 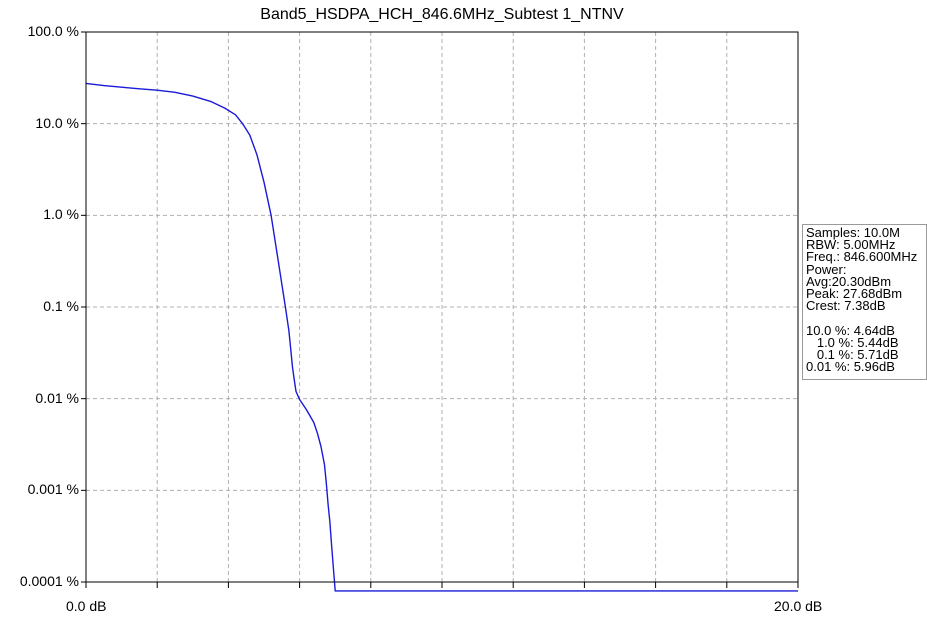 What do you see at coordinates (852, 355) in the screenshot?
I see `stats-line: 0.1 %: 5.71dB` at bounding box center [852, 355].